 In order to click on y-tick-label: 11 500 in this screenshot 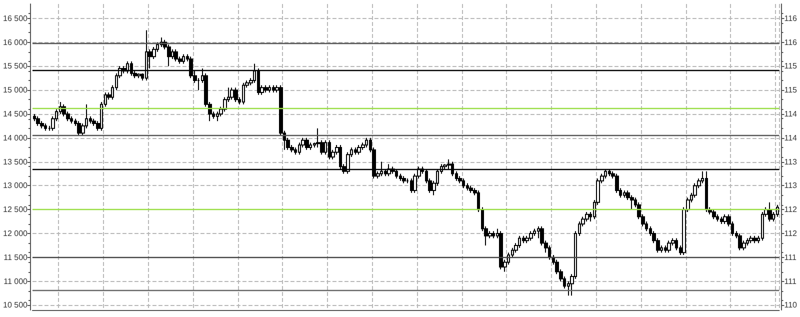, I will do `click(16, 257)`.